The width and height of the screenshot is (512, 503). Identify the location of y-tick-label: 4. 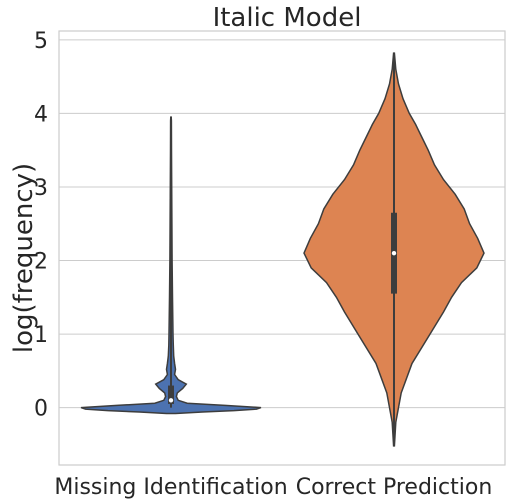
(41, 114).